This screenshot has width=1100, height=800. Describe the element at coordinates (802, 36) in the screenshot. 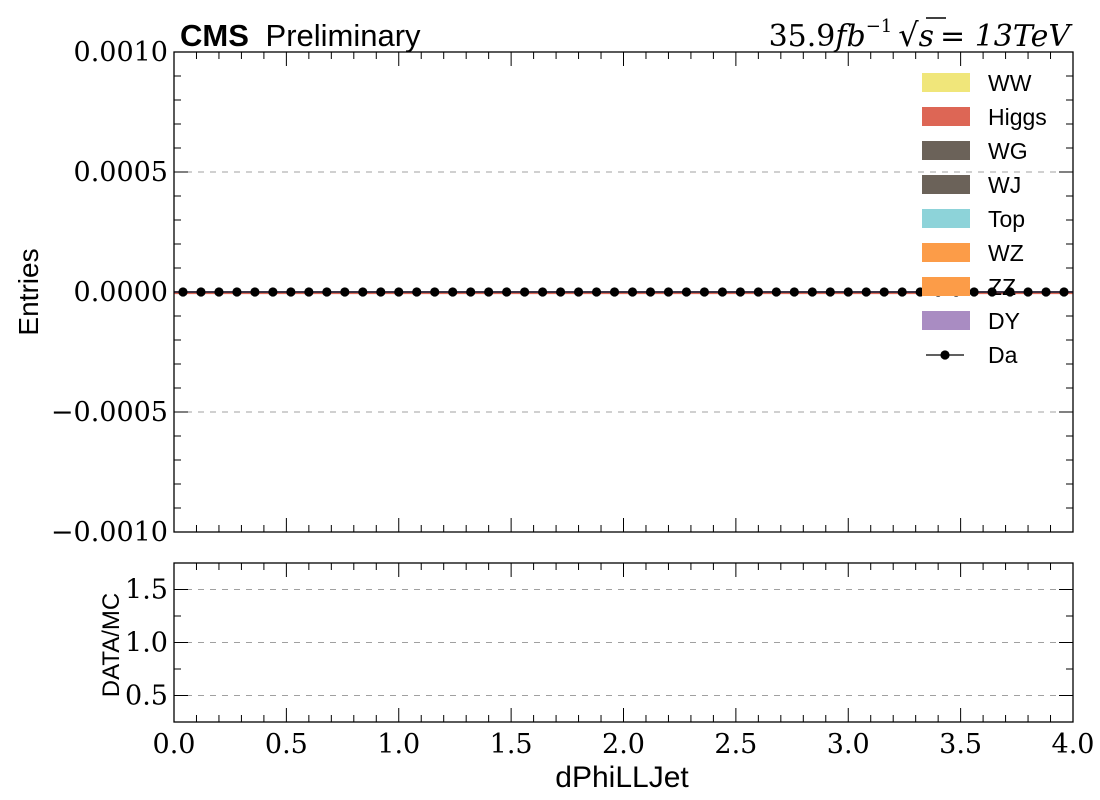

I see `lumi-value: 35.9` at that location.